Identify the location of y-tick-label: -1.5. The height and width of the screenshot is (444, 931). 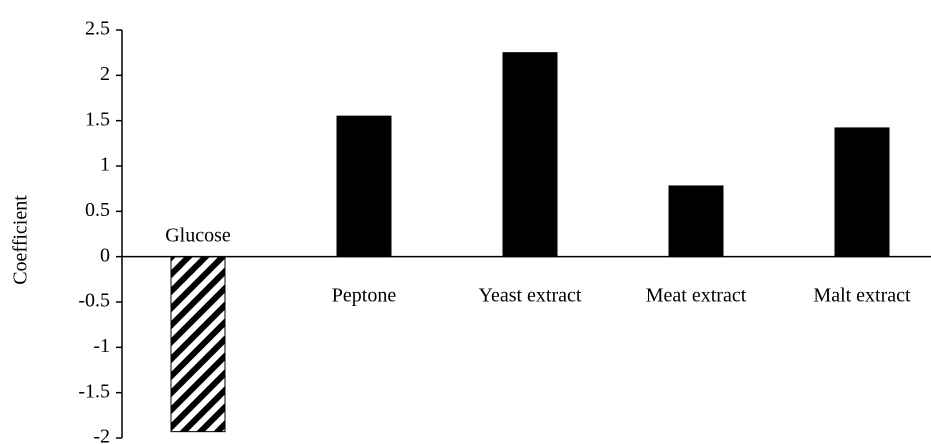
(94, 391).